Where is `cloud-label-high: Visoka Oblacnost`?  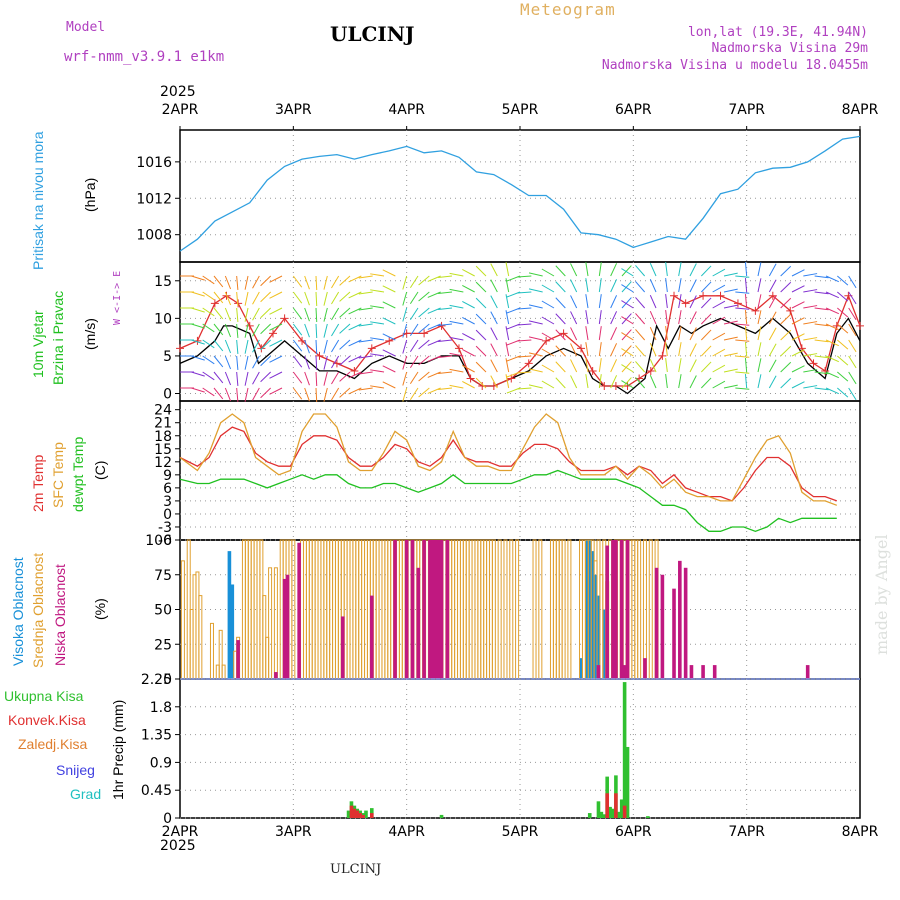 cloud-label-high: Visoka Oblacnost is located at coordinates (18, 611).